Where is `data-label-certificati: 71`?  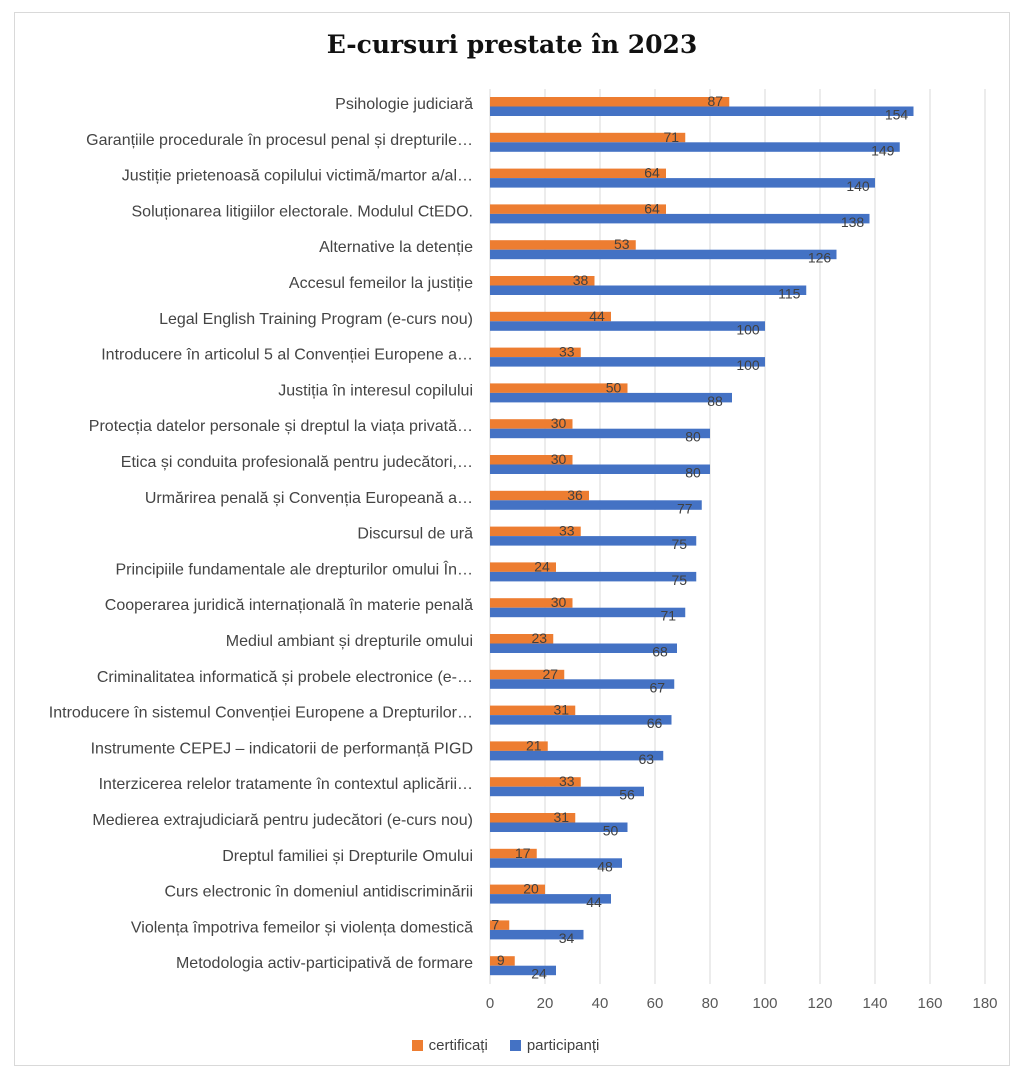 data-label-certificati: 71 is located at coordinates (671, 137).